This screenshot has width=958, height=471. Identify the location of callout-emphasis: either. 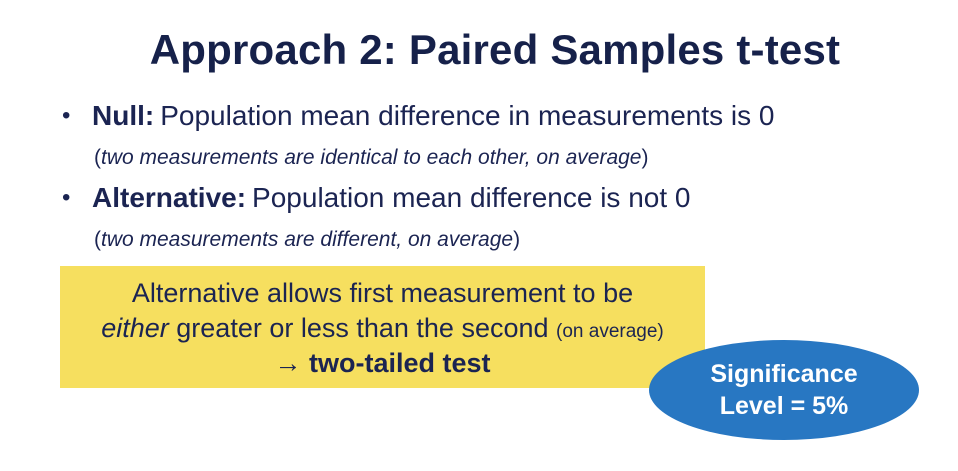
(135, 328).